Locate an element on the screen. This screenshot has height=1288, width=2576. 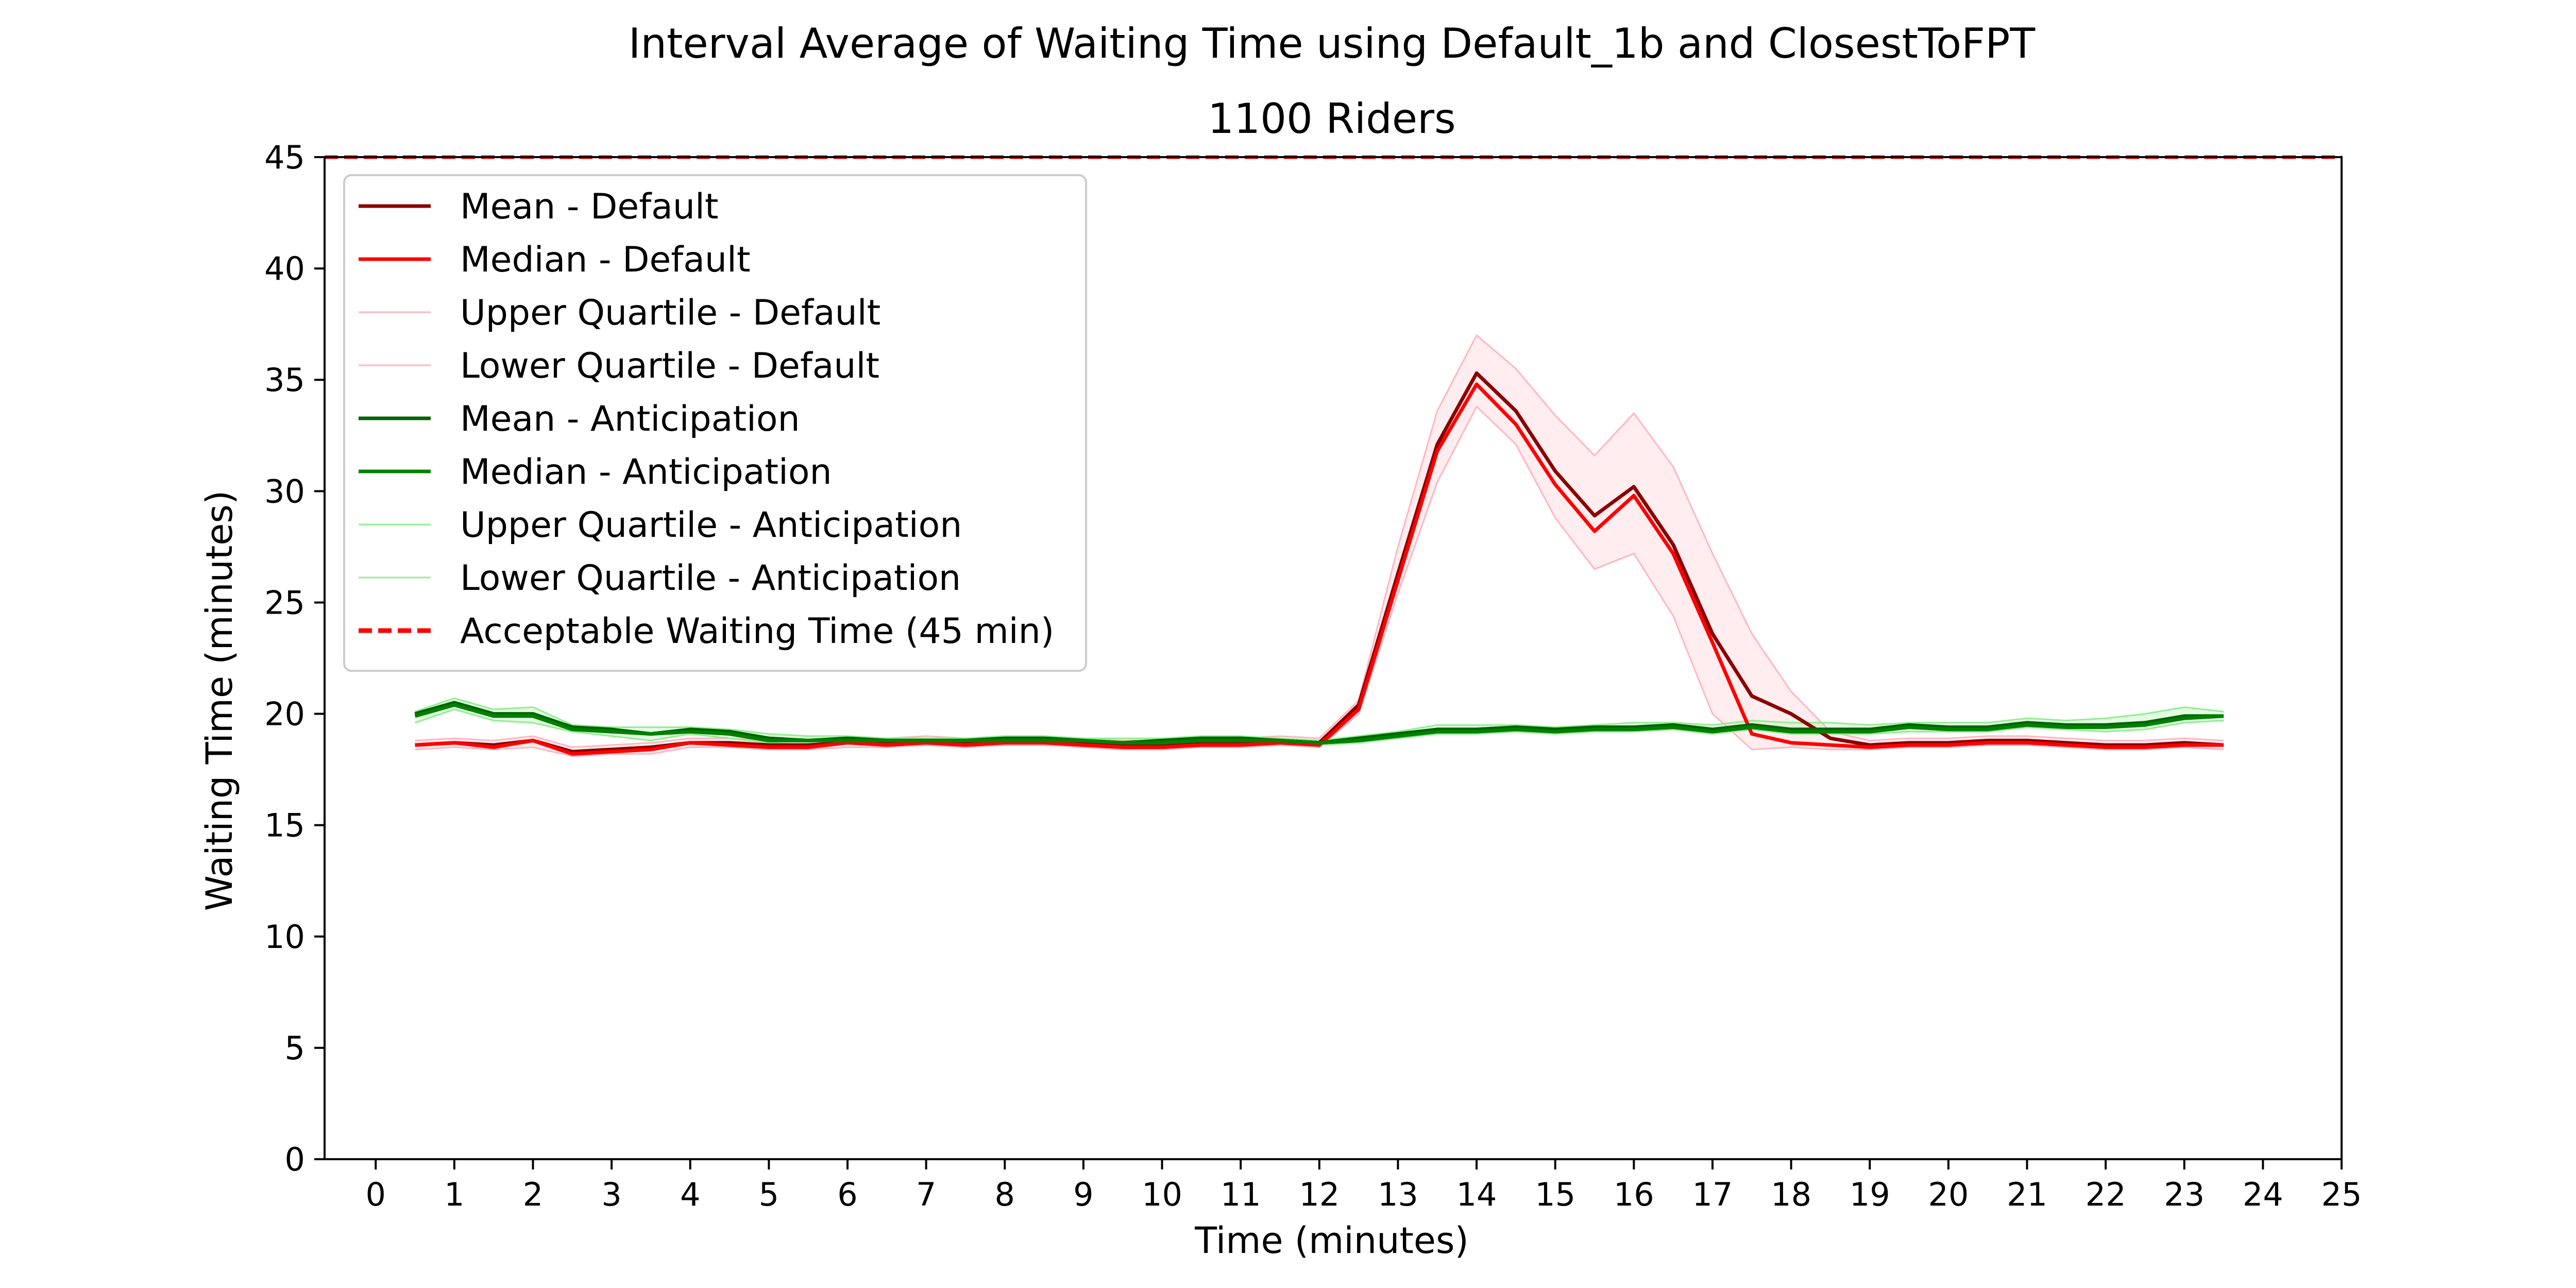
y-tick-label: 0 is located at coordinates (295, 1159).